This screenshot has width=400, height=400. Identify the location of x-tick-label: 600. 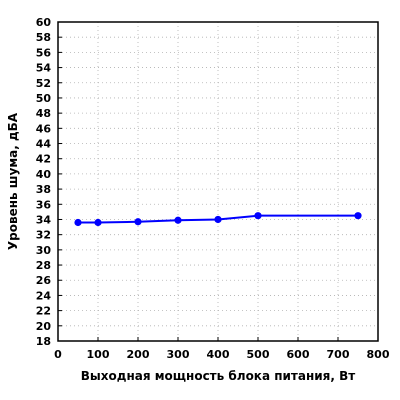
(298, 354).